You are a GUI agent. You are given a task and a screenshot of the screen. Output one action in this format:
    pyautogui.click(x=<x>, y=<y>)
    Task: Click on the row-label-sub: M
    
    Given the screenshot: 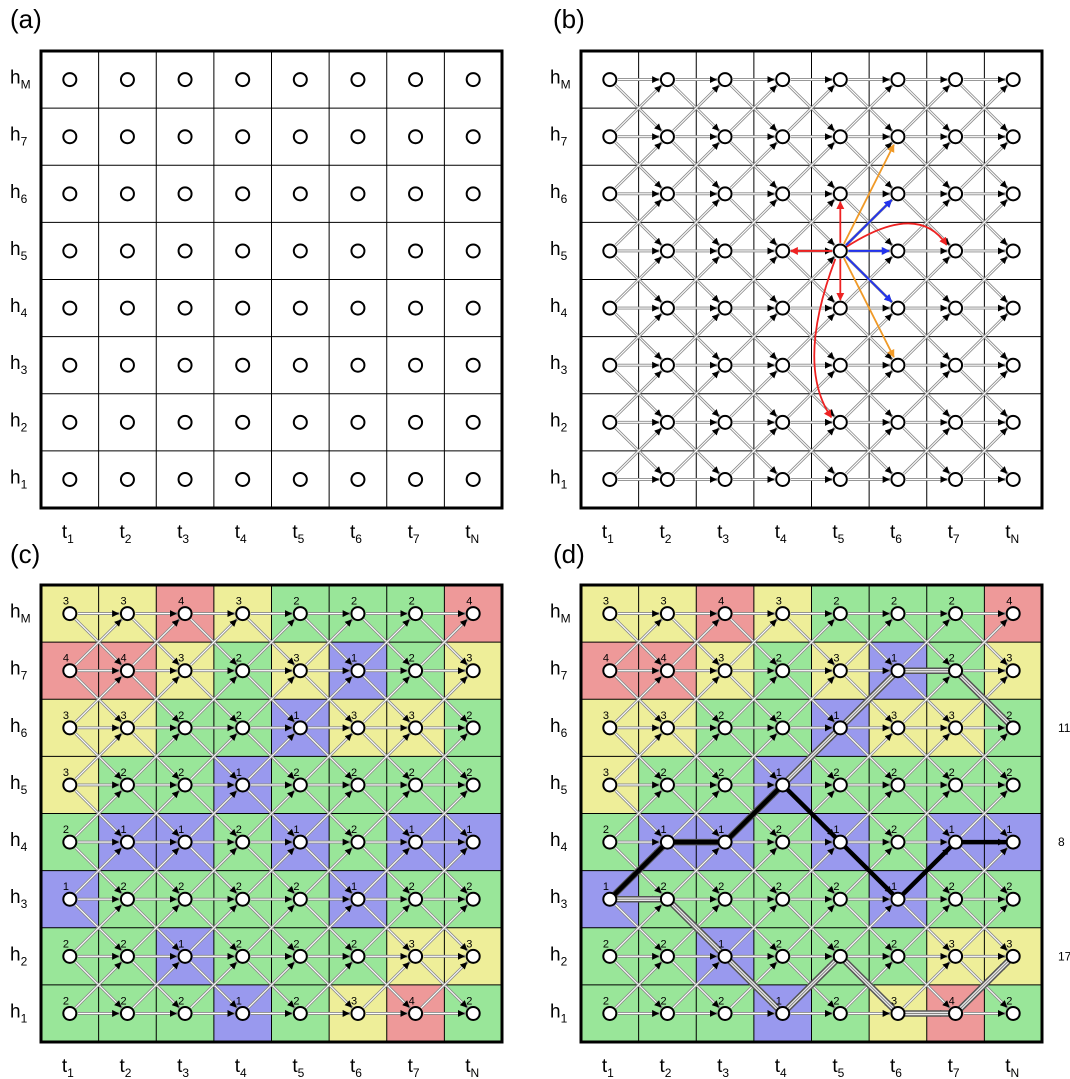 What is the action you would take?
    pyautogui.click(x=566, y=85)
    